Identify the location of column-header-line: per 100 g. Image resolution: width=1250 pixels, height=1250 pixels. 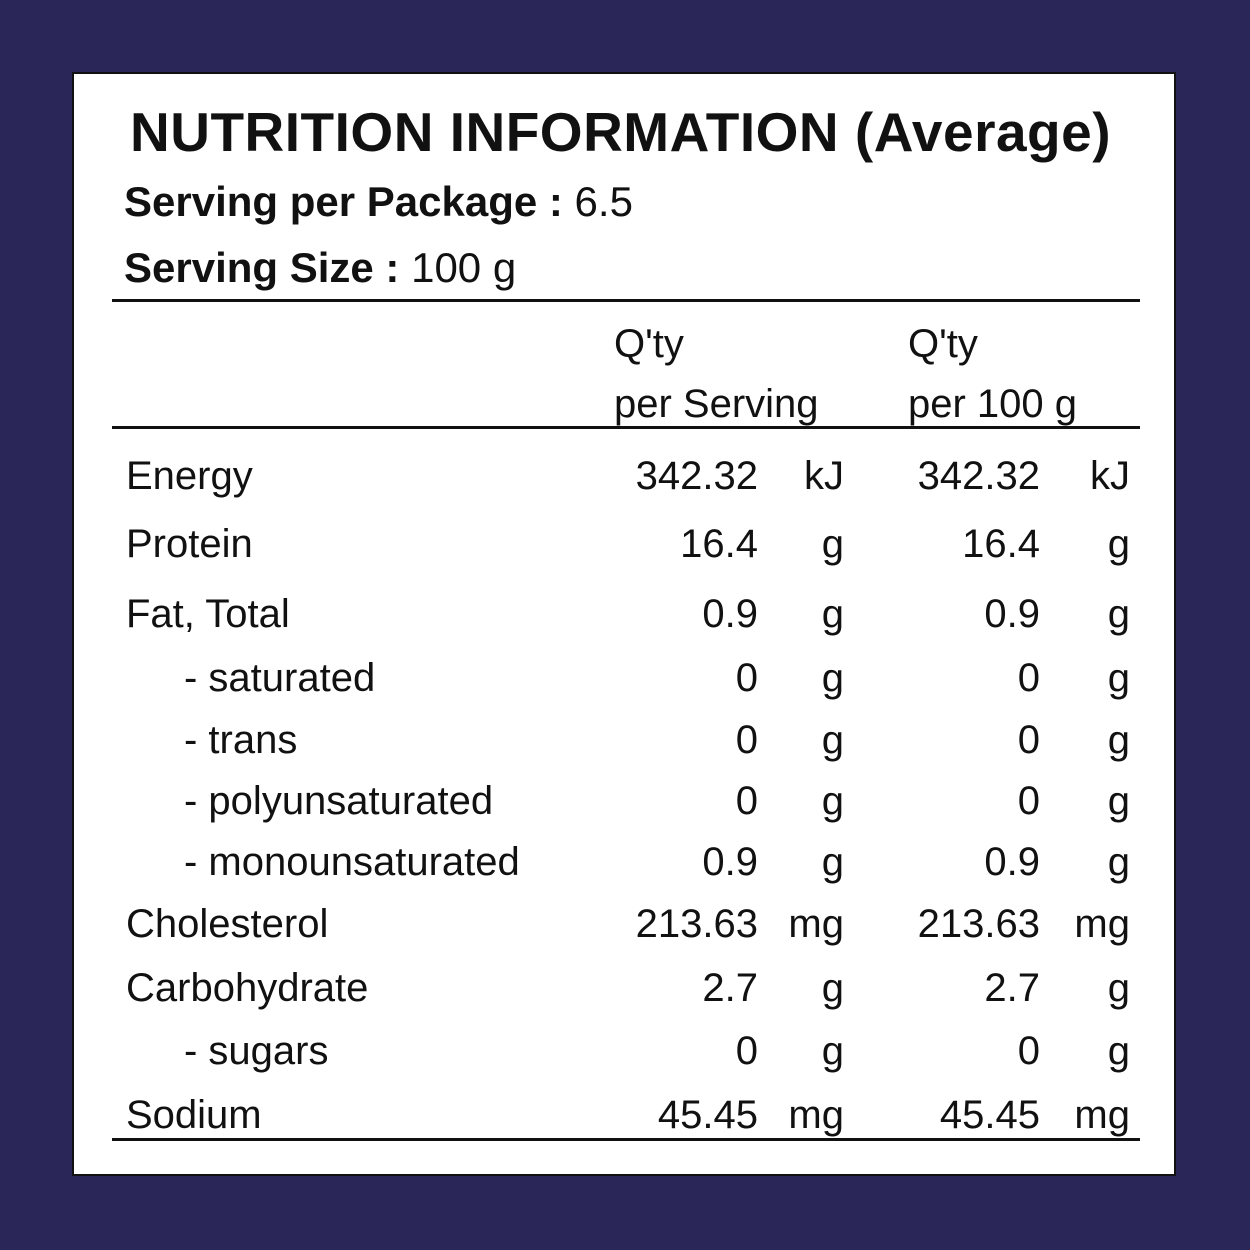
(993, 404).